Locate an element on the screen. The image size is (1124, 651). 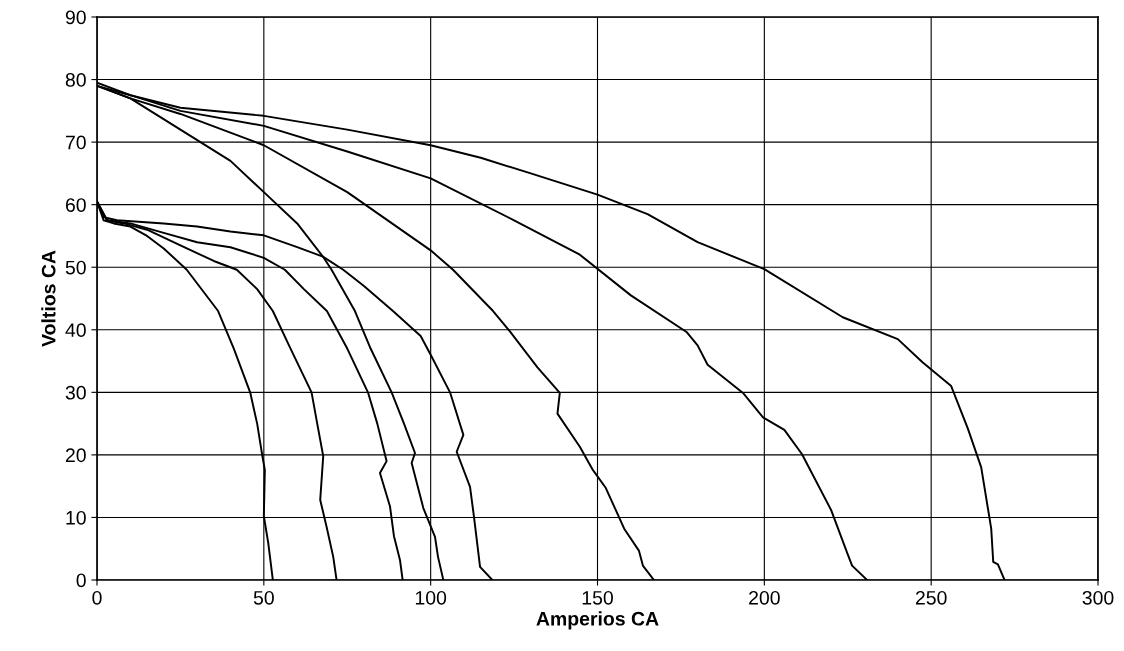
x-tick-label: 0 is located at coordinates (97, 597).